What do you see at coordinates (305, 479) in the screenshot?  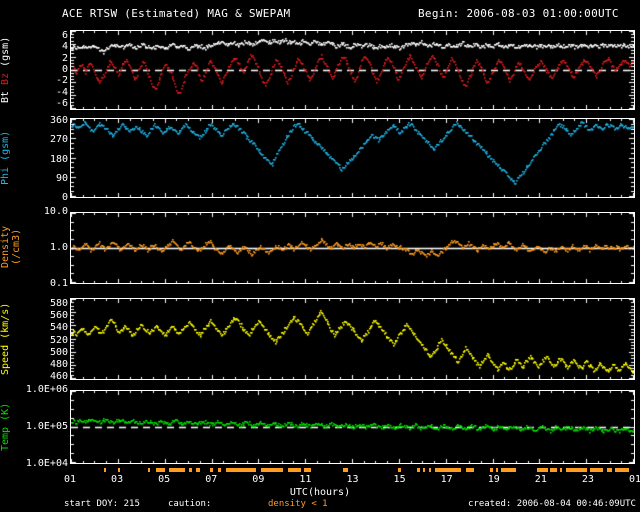 I see `x-tick-label: 11` at bounding box center [305, 479].